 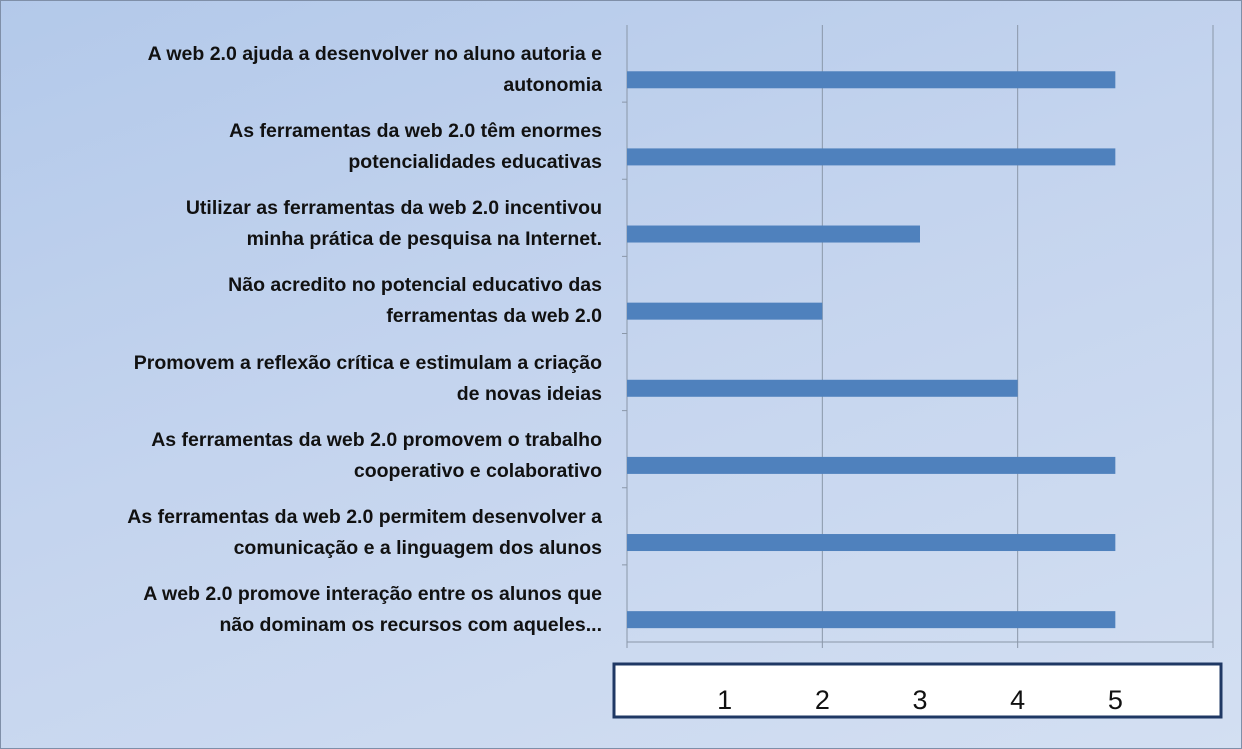 What do you see at coordinates (822, 700) in the screenshot?
I see `scale-label: 2` at bounding box center [822, 700].